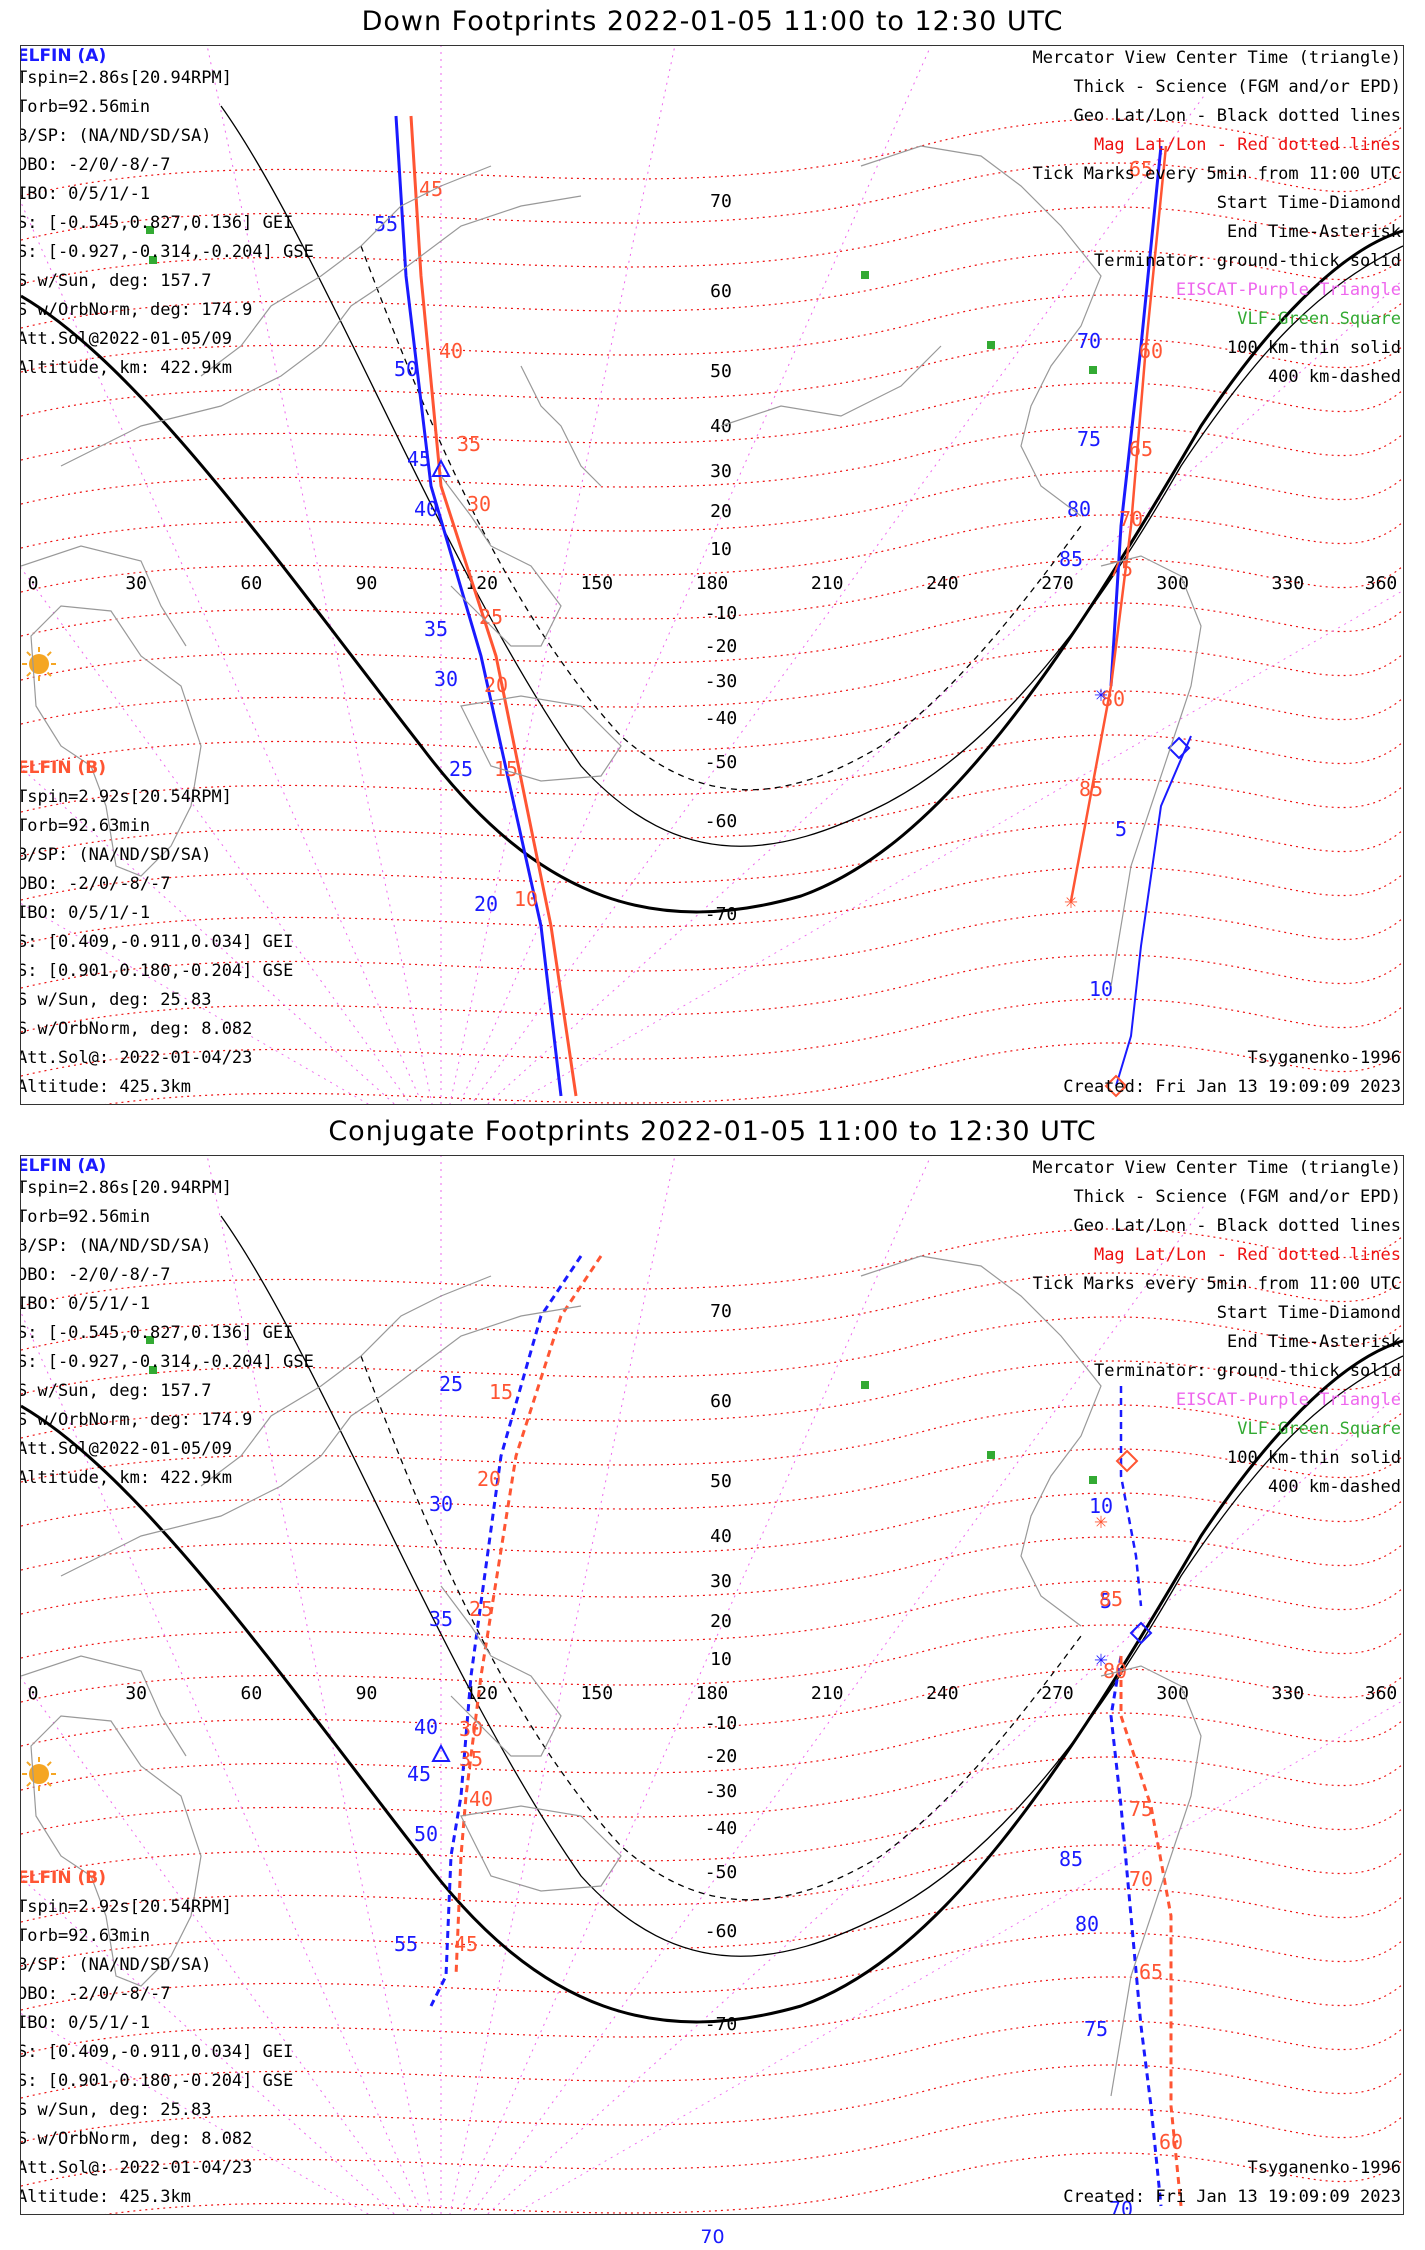  What do you see at coordinates (1141, 1879) in the screenshot?
I see `tick-label: 70` at bounding box center [1141, 1879].